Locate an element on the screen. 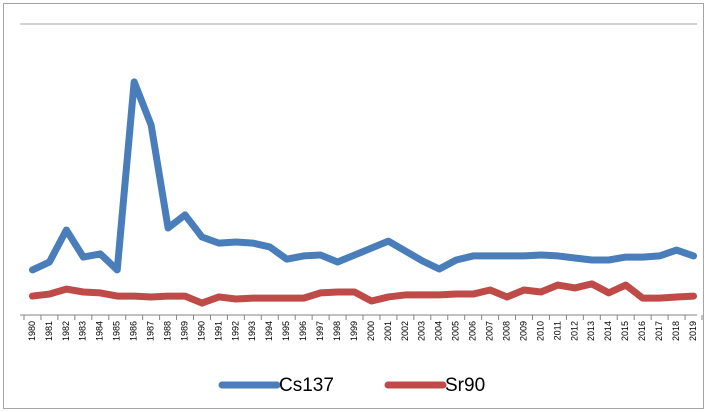 The image size is (707, 412). x-tick-label: 1995 is located at coordinates (286, 331).